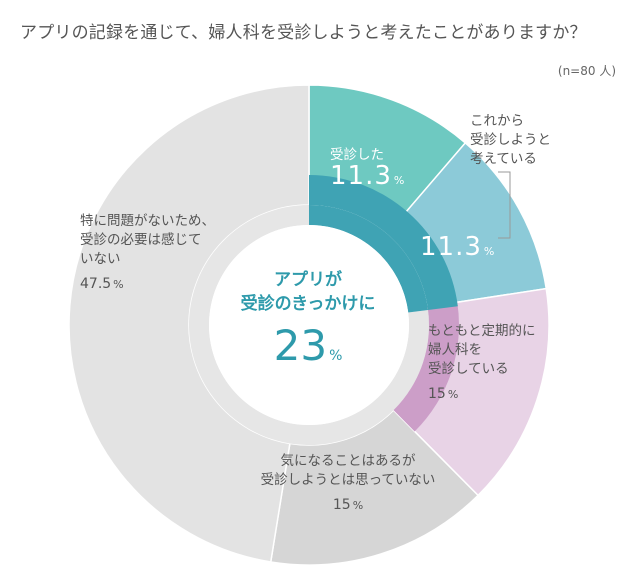  I want to click on slice-3-accent, so click(426, 367).